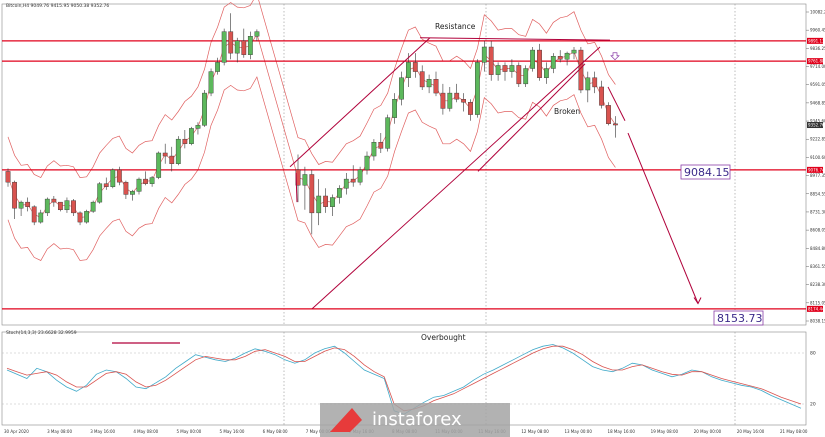  What do you see at coordinates (232, 431) in the screenshot?
I see `x-tick-label: 5 May 16:00` at bounding box center [232, 431].